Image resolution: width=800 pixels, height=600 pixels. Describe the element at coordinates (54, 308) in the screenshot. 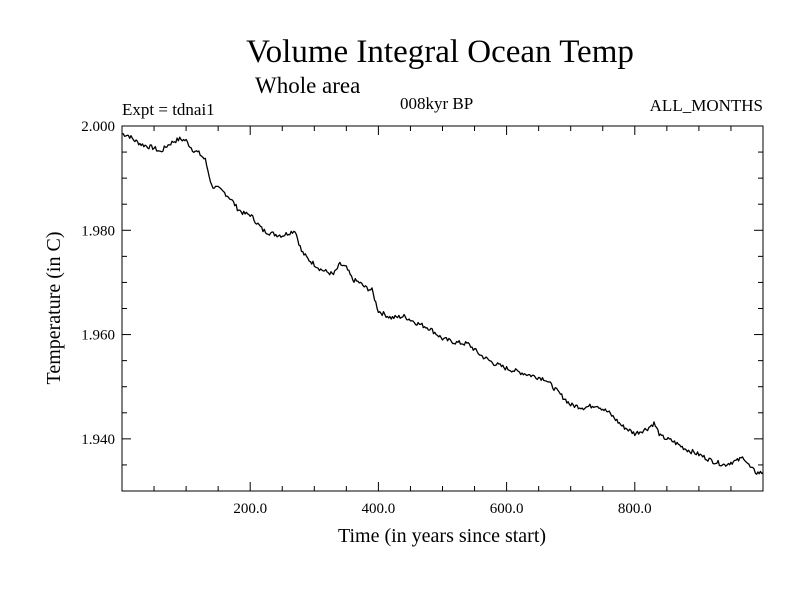

I see `y-axis-label: Temperature (in C)` at that location.